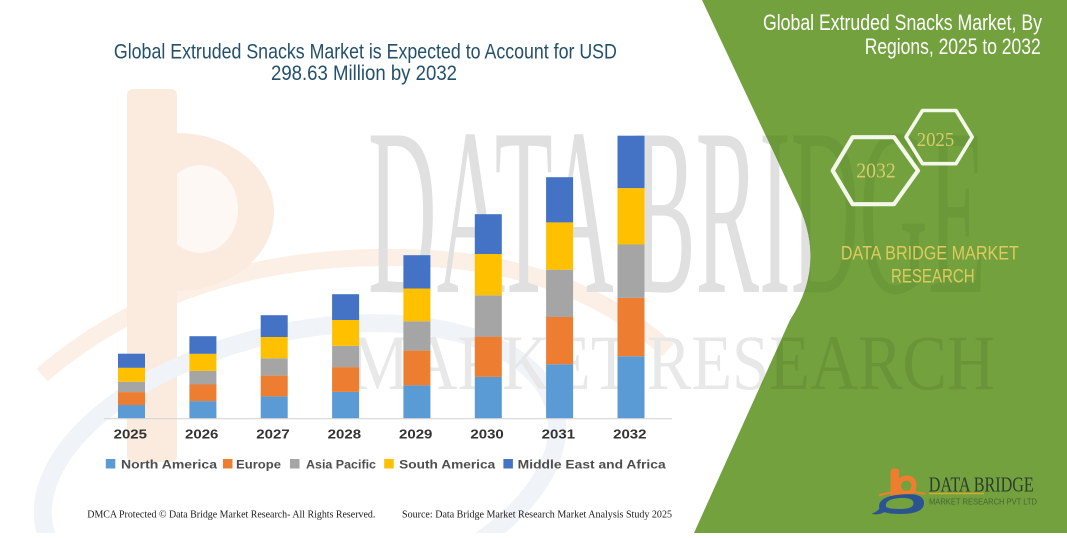 Image resolution: width=1067 pixels, height=538 pixels. I want to click on svg-text: RESEARCH, so click(933, 276).